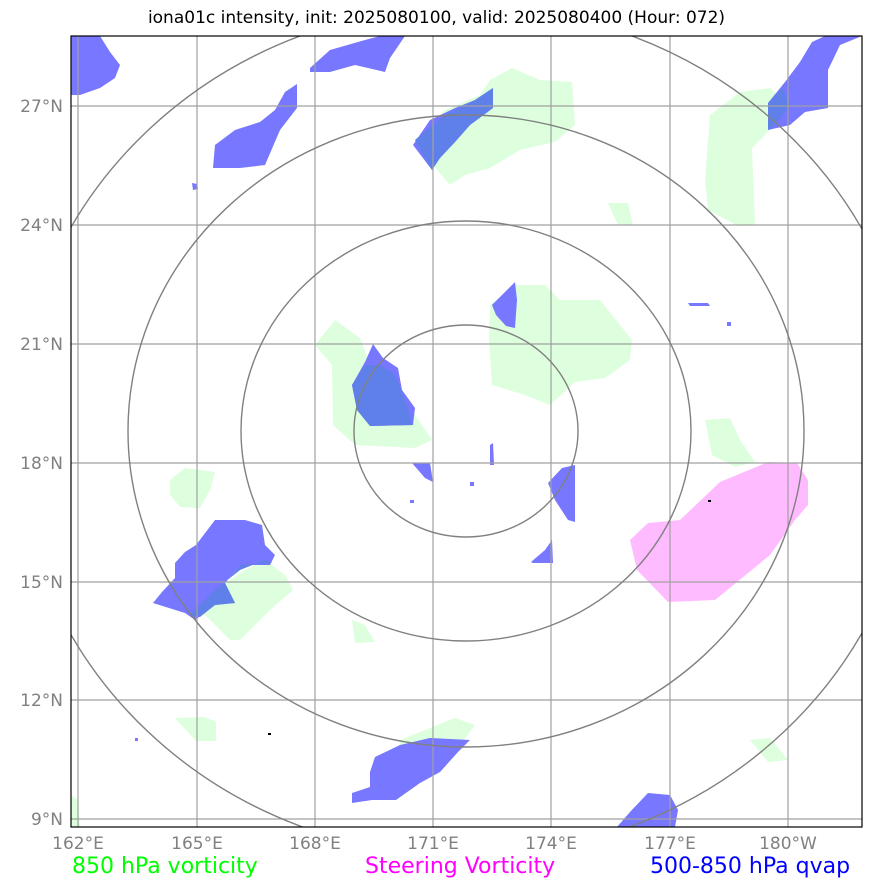 This screenshot has height=891, width=873. I want to click on longitude-tick-label: 165°E, so click(197, 844).